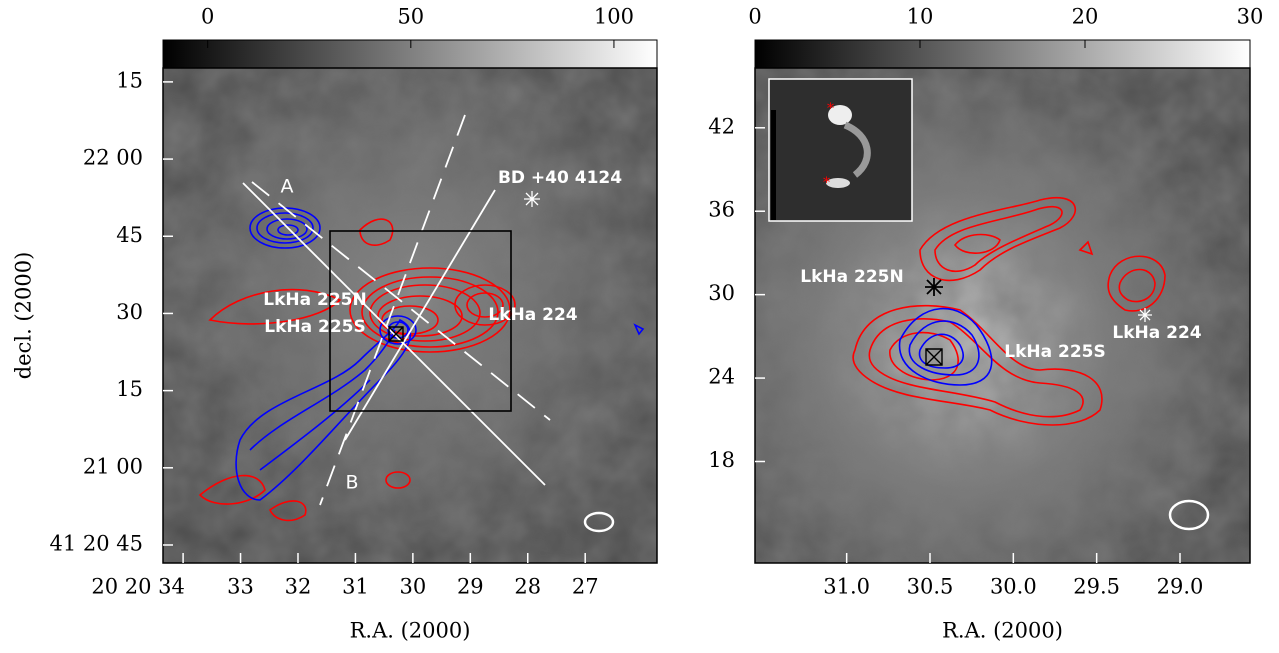  What do you see at coordinates (355, 587) in the screenshot?
I see `x-tick-label: 31` at bounding box center [355, 587].